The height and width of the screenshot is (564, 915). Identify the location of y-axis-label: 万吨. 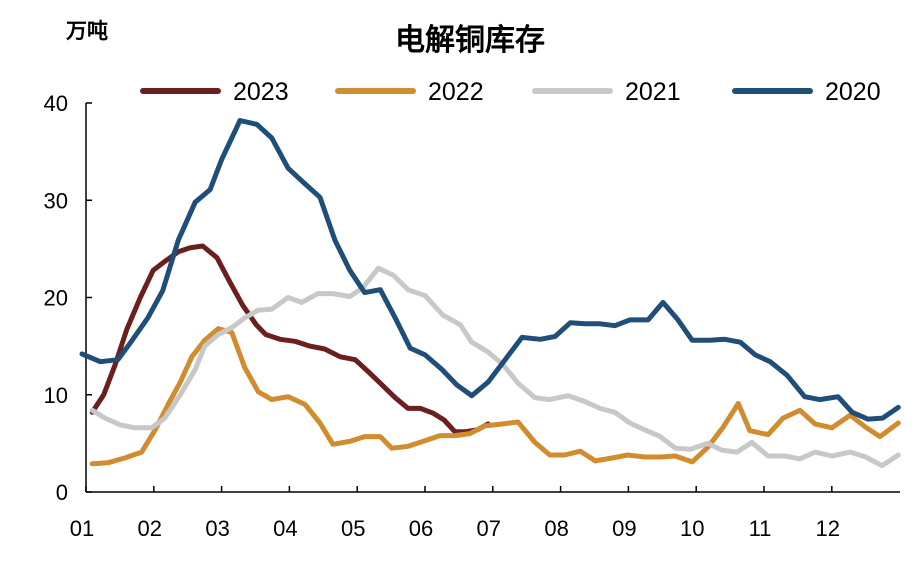
(86, 31).